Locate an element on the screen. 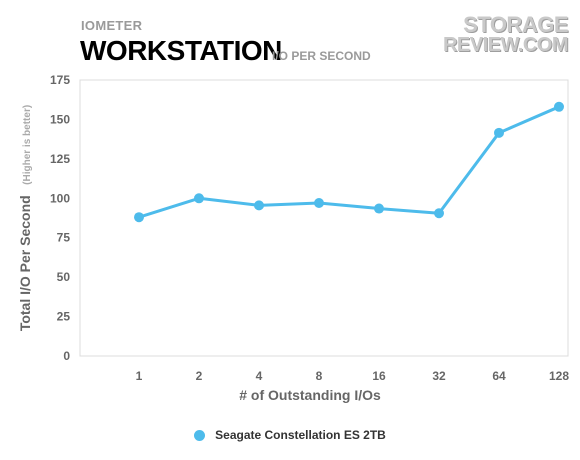 Image resolution: width=580 pixels, height=460 pixels. y-tick-label: 100 is located at coordinates (60, 198).